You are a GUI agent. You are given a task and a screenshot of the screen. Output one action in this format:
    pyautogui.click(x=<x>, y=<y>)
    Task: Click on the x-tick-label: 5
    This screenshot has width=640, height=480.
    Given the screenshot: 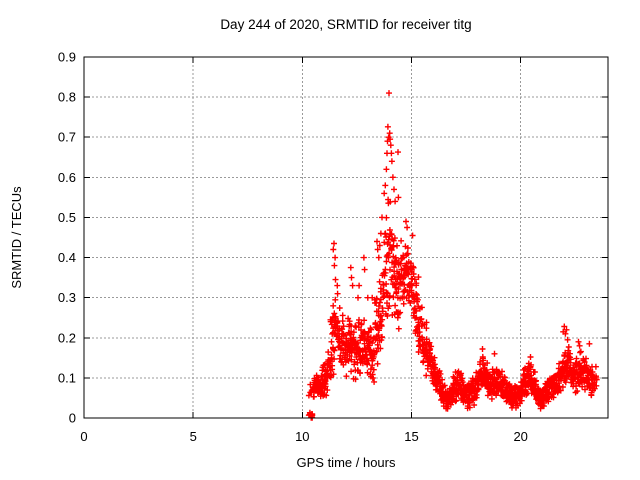 What is the action you would take?
    pyautogui.click(x=193, y=436)
    